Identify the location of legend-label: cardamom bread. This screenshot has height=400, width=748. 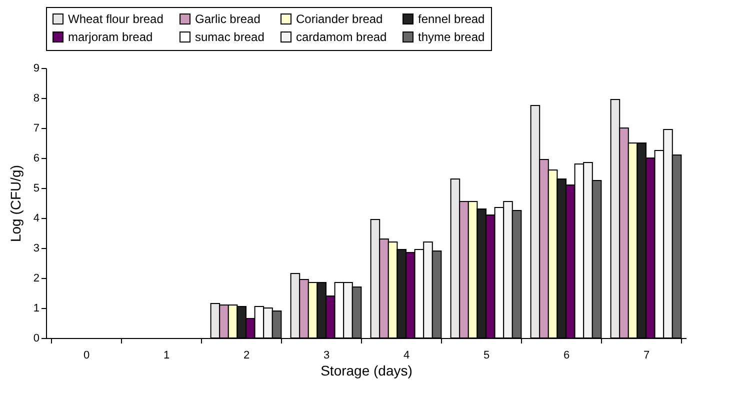
(341, 37).